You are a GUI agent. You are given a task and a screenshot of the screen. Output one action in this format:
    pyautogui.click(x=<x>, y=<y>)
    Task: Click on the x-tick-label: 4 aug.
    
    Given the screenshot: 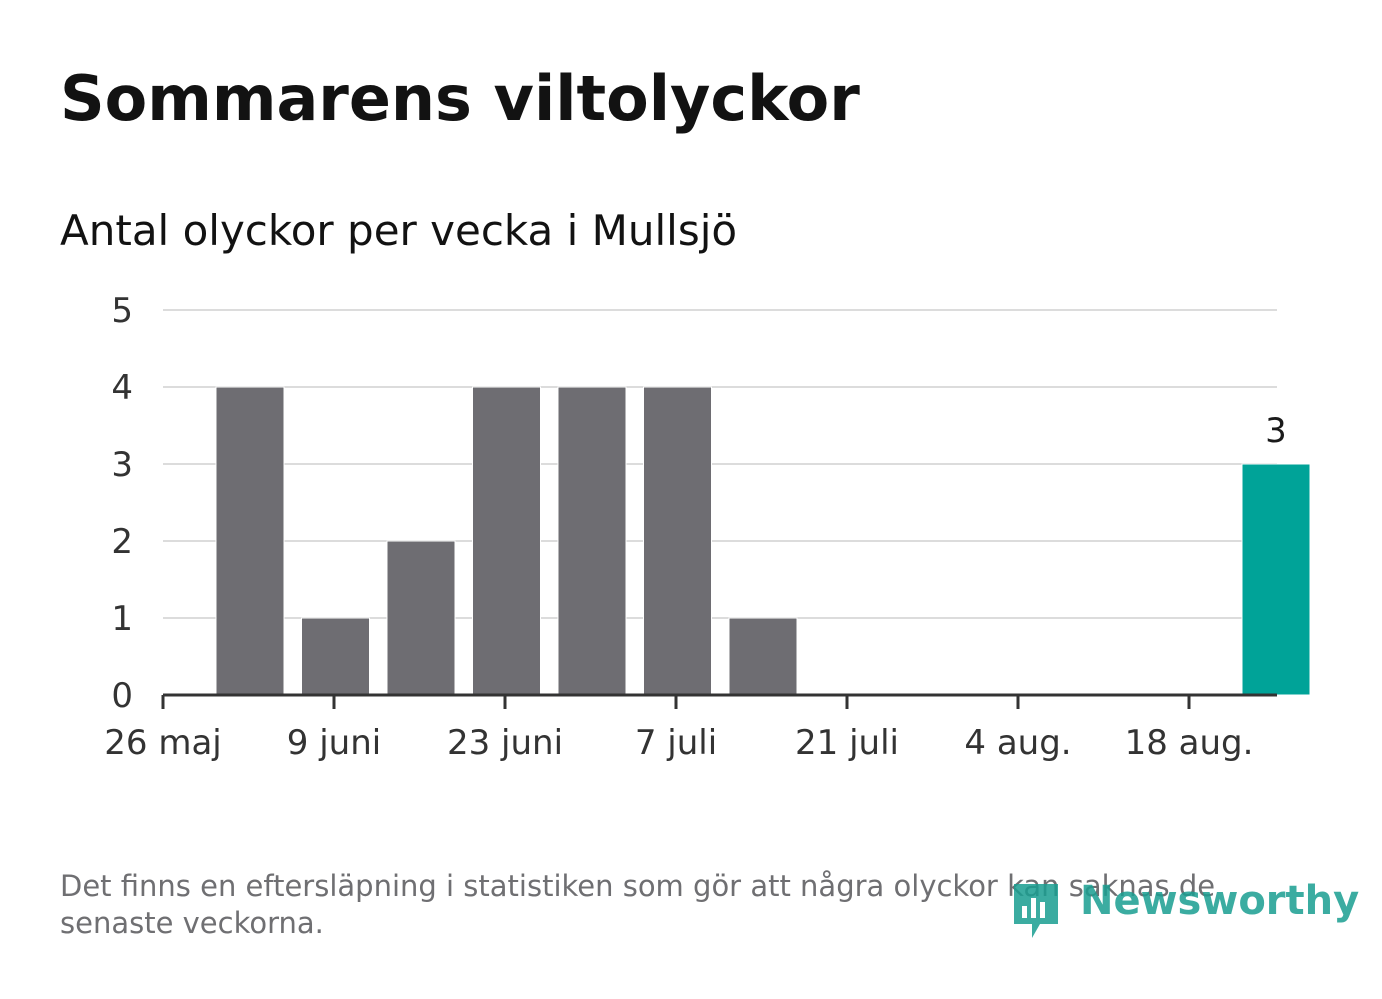 What is the action you would take?
    pyautogui.click(x=1017, y=743)
    